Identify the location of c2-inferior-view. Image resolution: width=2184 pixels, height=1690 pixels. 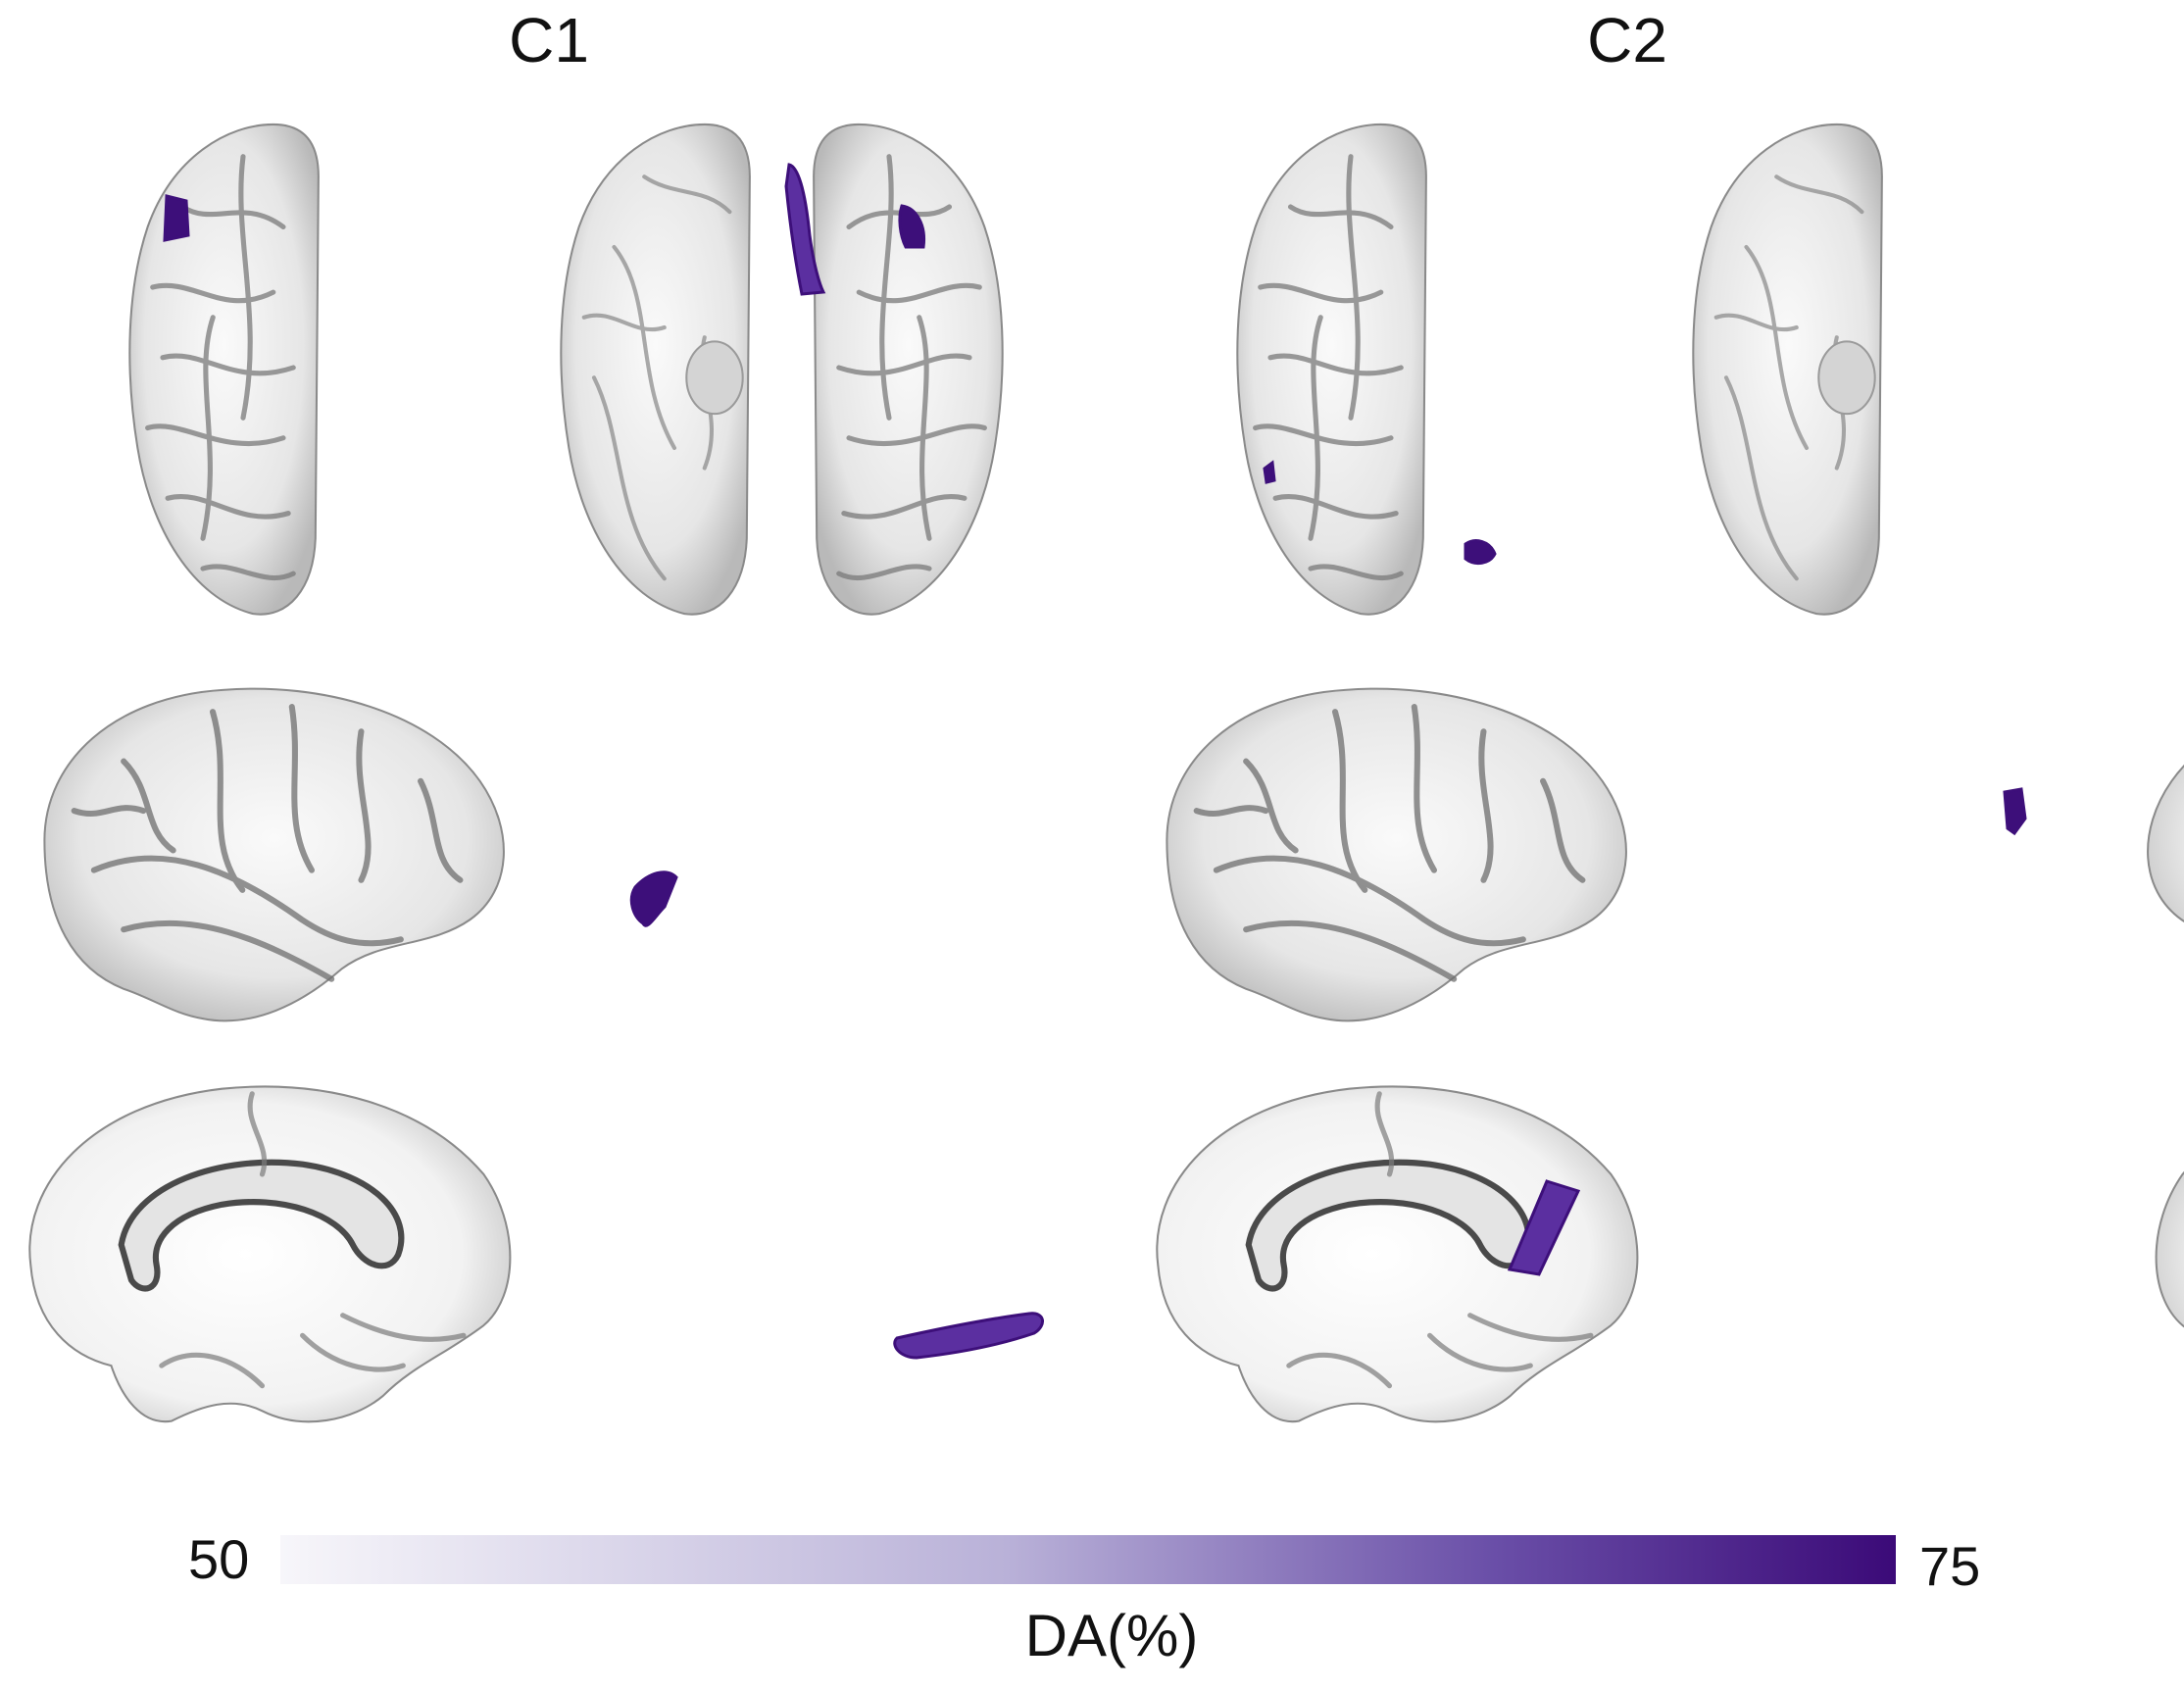
(1938, 369).